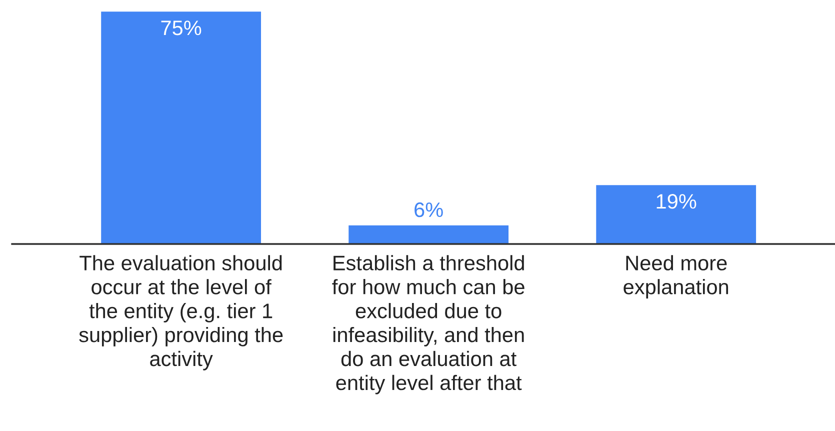  I want to click on data-label: 19%, so click(676, 201).